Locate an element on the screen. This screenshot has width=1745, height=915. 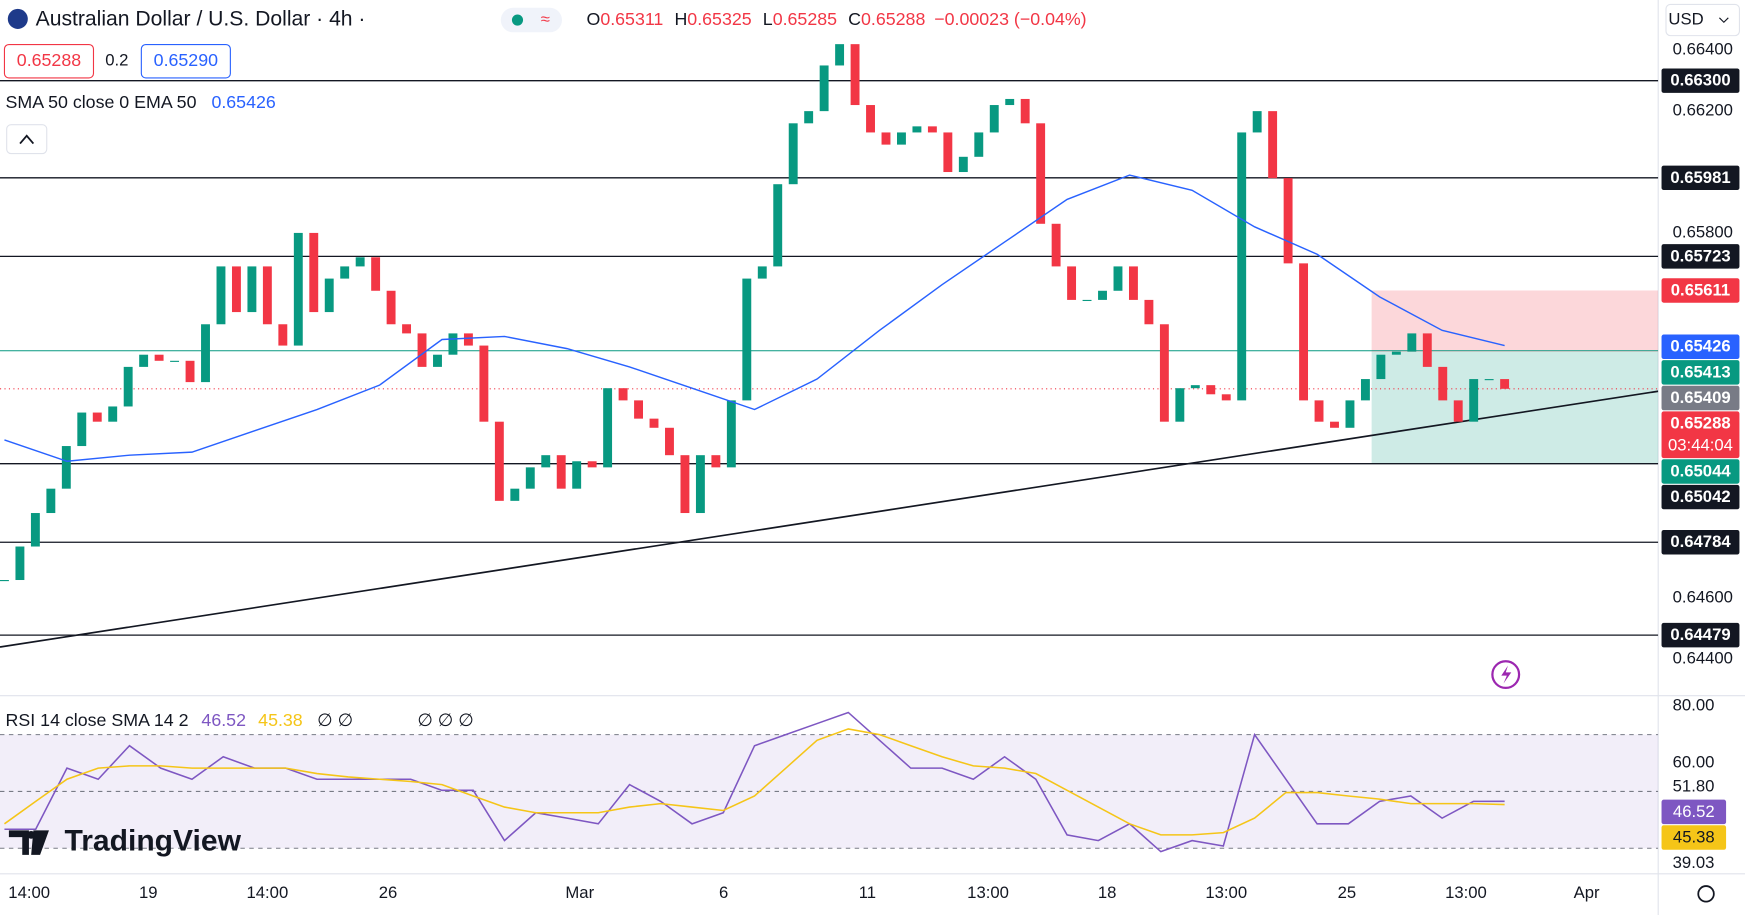
price-label: 0.65409 is located at coordinates (1700, 397).